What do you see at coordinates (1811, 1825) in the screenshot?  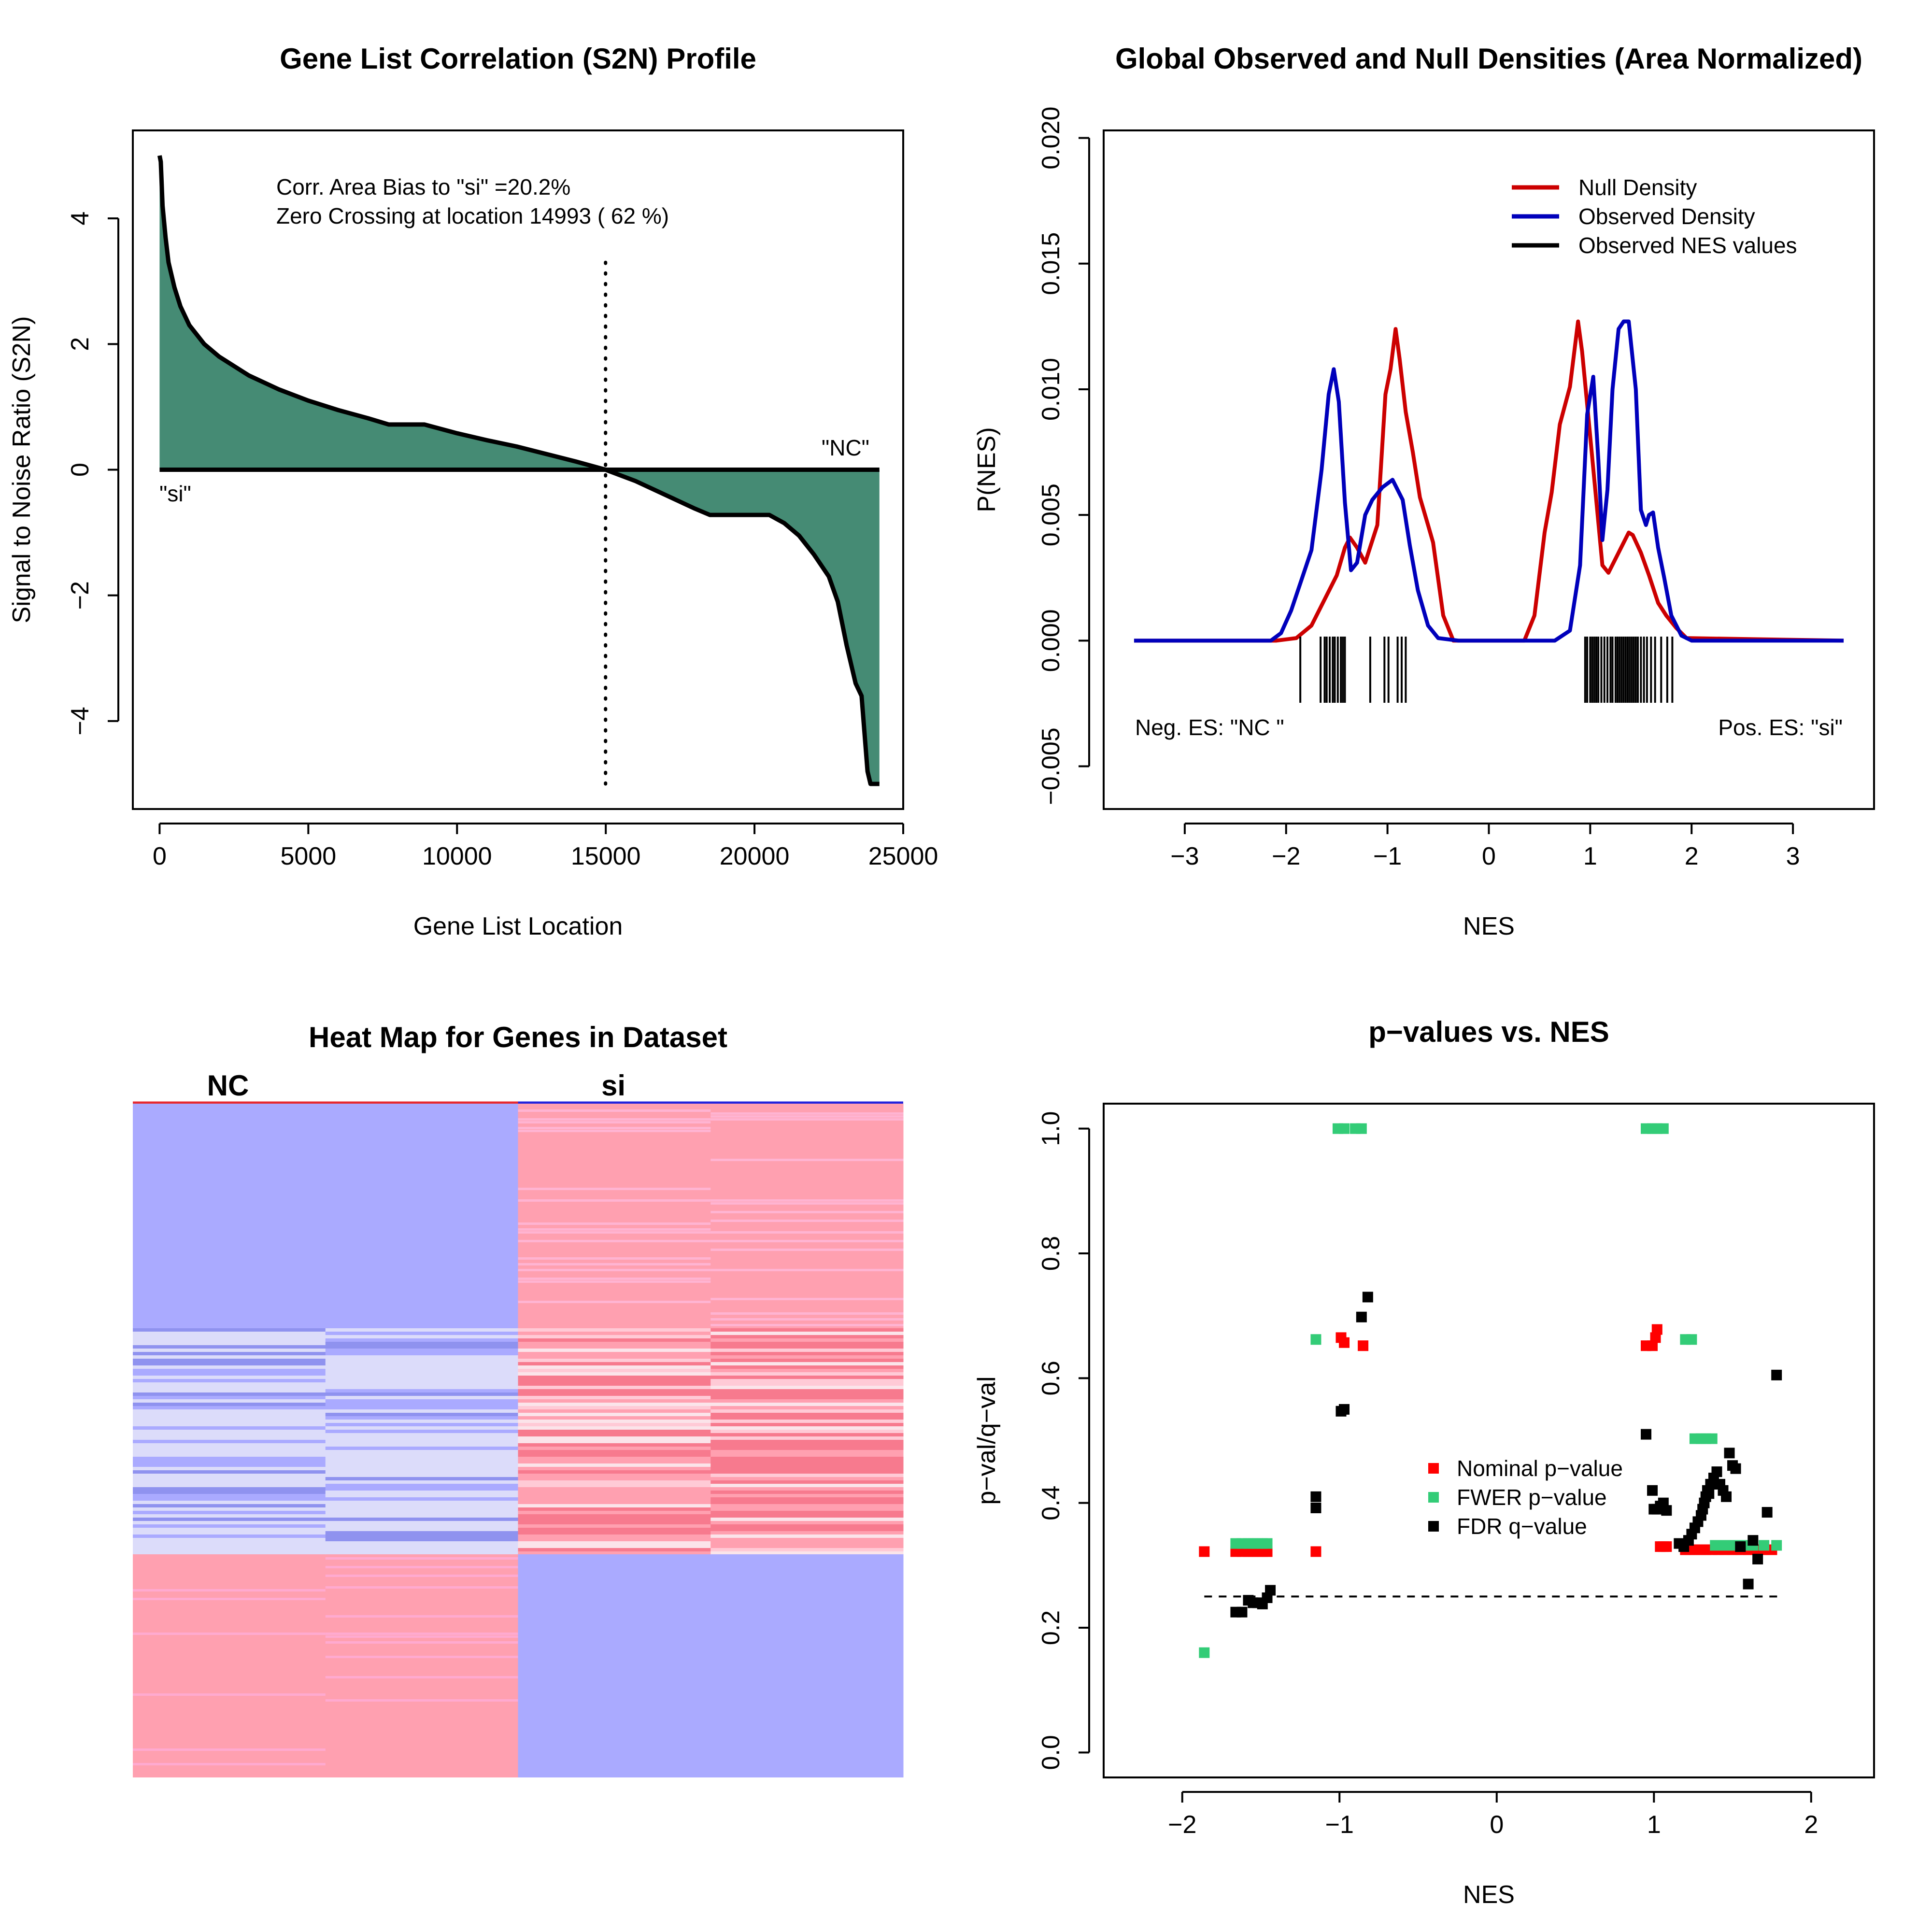 I see `x-tick-label: 2` at bounding box center [1811, 1825].